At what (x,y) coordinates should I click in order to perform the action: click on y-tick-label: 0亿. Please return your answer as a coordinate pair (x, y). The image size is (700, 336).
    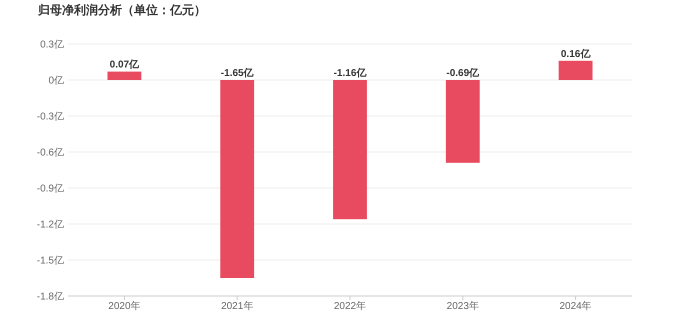
    Looking at the image, I should click on (56, 81).